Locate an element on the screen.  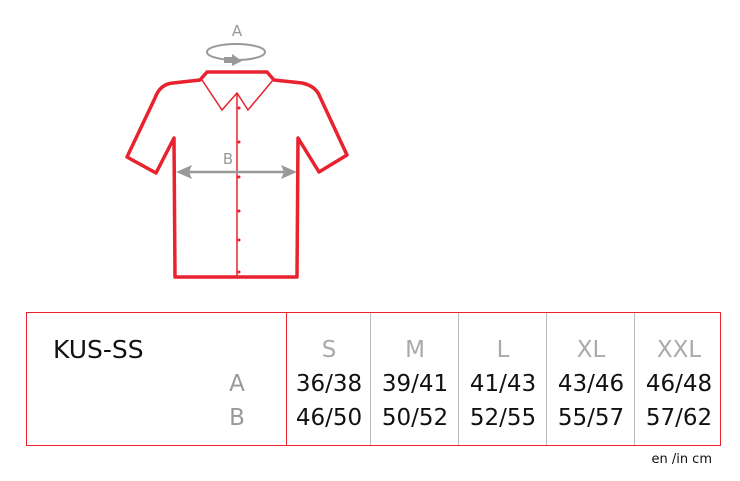
cell-b: 52/55 is located at coordinates (503, 418).